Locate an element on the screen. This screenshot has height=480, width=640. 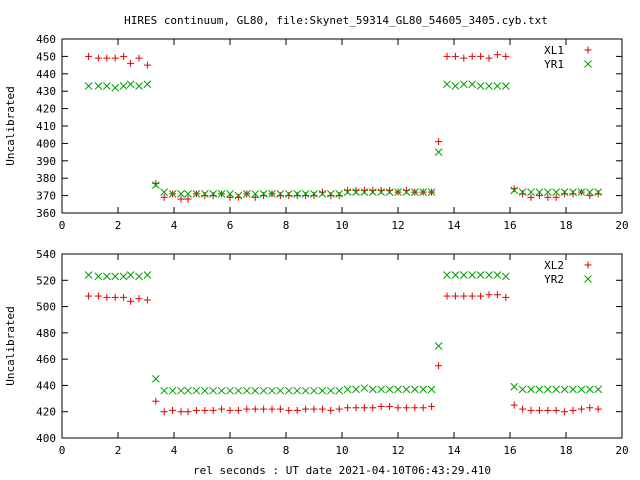
y-tick-label: 360 is located at coordinates (46, 213).